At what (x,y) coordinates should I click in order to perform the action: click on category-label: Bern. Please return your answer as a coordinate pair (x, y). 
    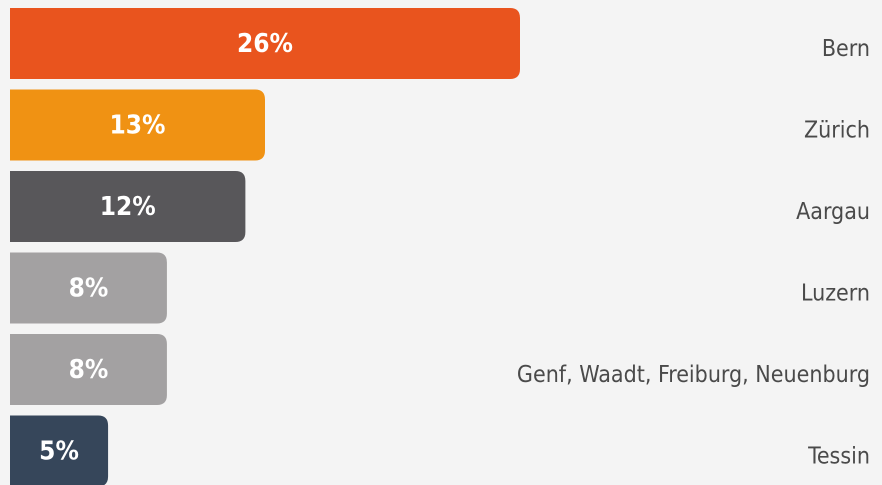
    Looking at the image, I should click on (846, 49).